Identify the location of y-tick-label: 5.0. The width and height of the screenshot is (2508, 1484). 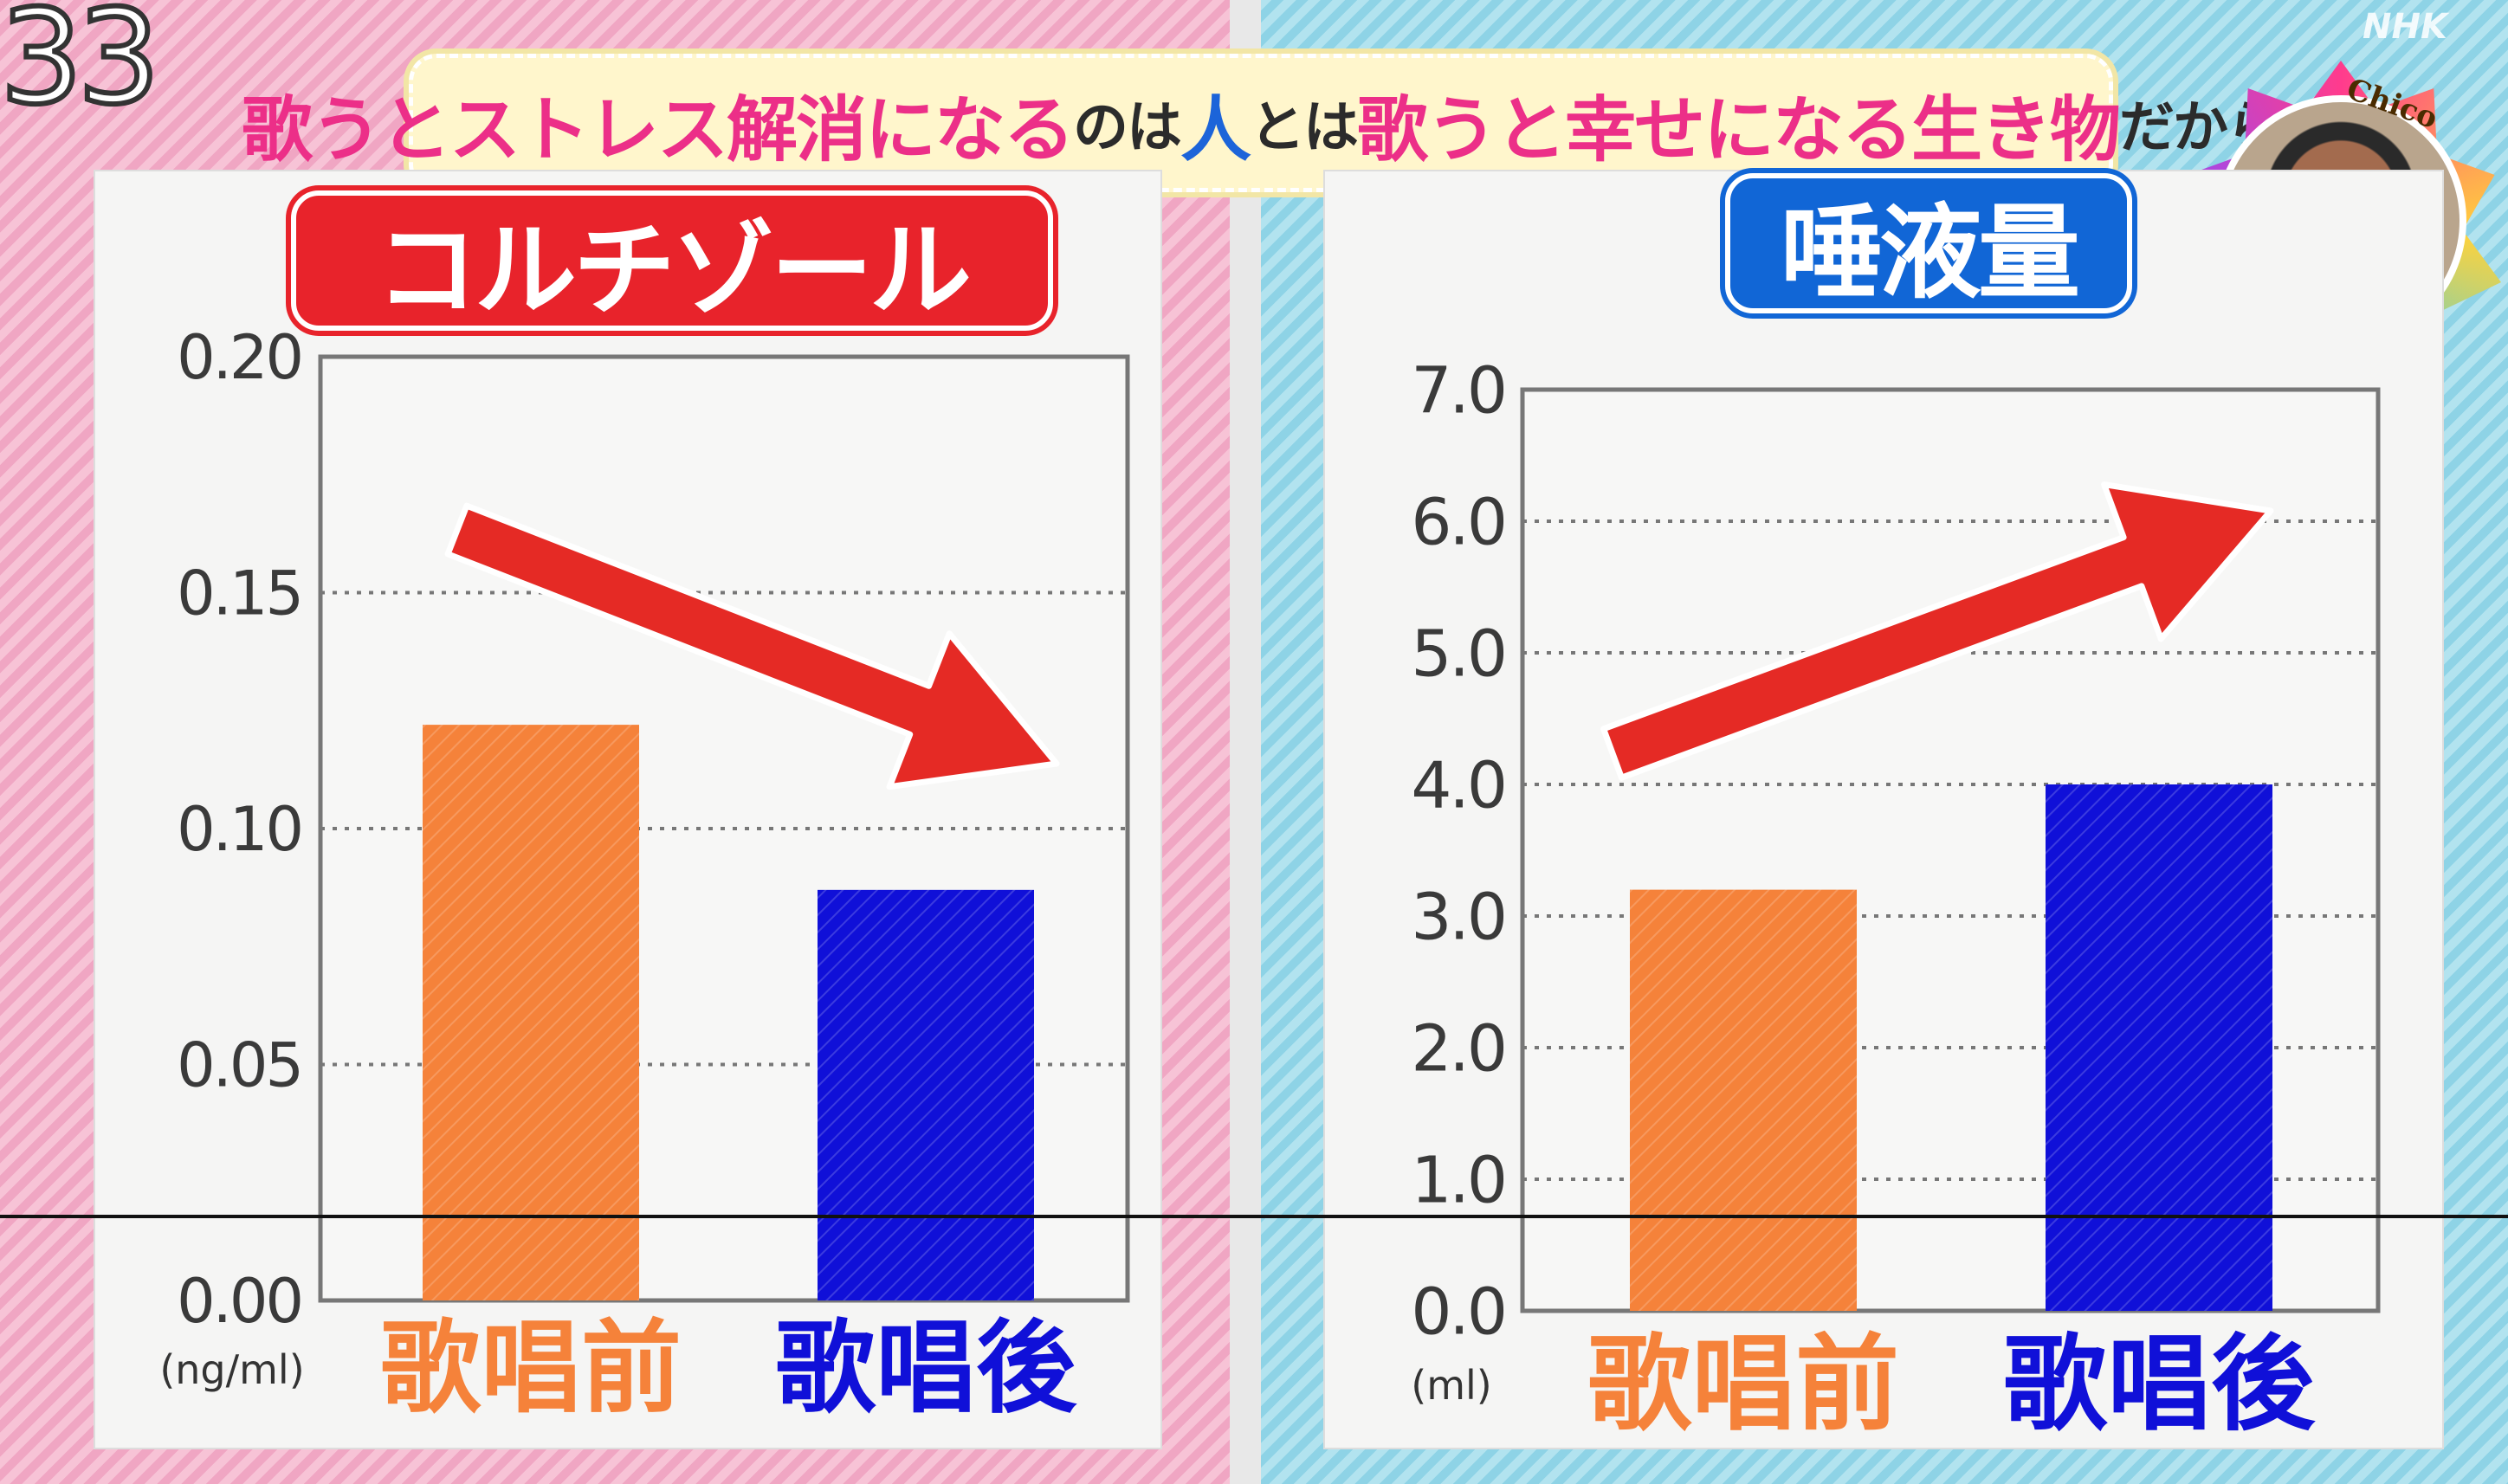
(1458, 654).